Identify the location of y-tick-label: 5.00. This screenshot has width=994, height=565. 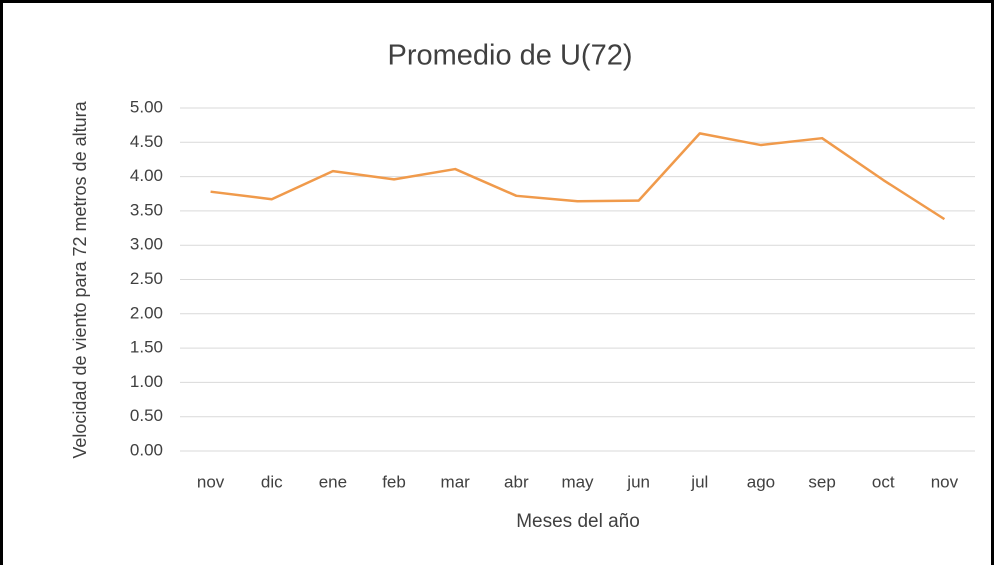
(146, 106).